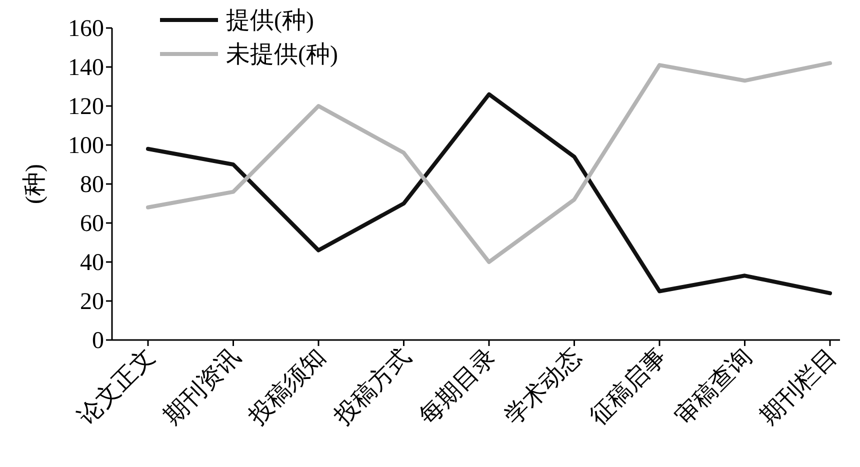 The height and width of the screenshot is (467, 860). Describe the element at coordinates (372, 387) in the screenshot. I see `x-tick-label: 投稿方式` at that location.